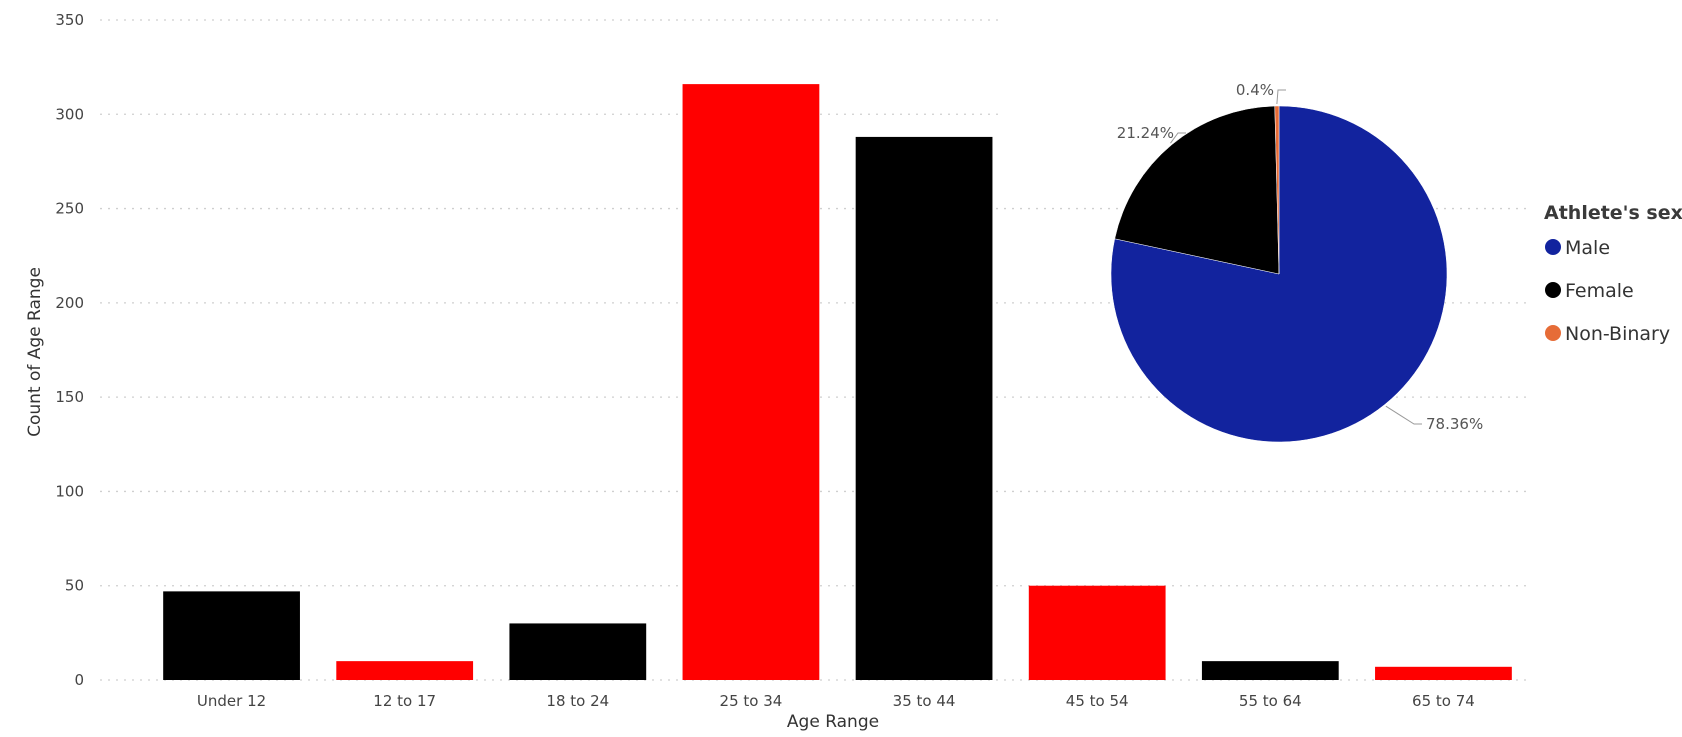 The height and width of the screenshot is (737, 1682). Describe the element at coordinates (69, 303) in the screenshot. I see `y-tick-label: 200` at that location.